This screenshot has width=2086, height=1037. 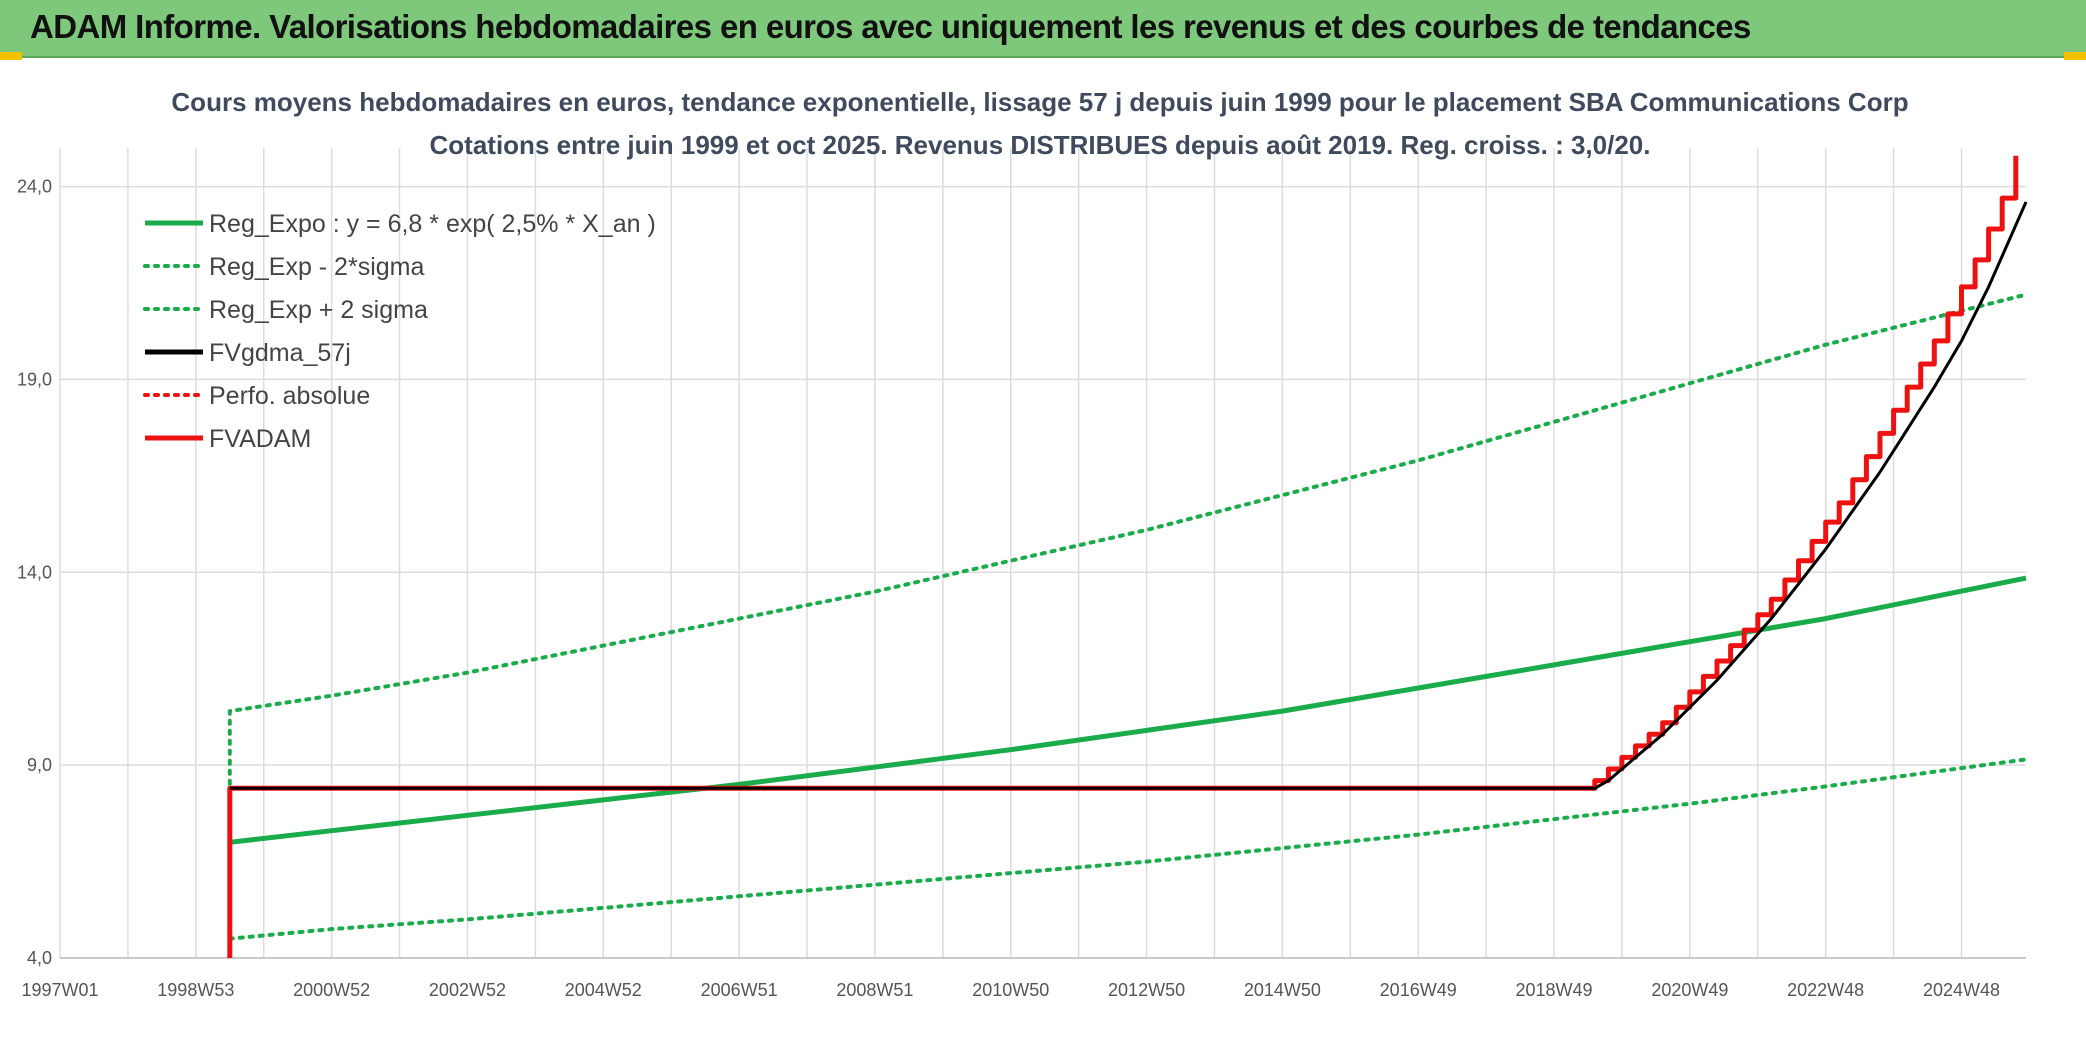 What do you see at coordinates (39, 958) in the screenshot?
I see `y-tick-label: 4,0` at bounding box center [39, 958].